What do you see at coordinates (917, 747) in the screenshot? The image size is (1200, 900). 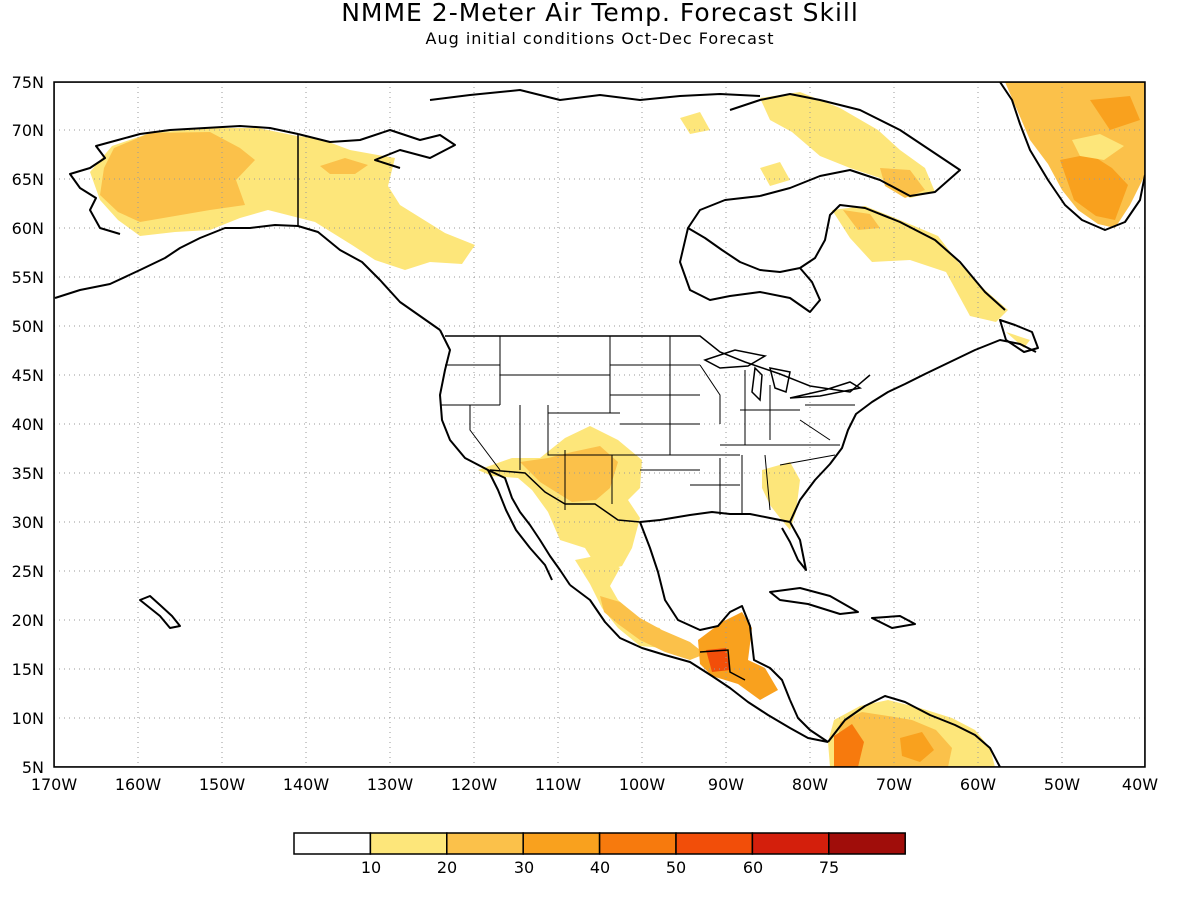 I see `shade-sa-orange` at bounding box center [917, 747].